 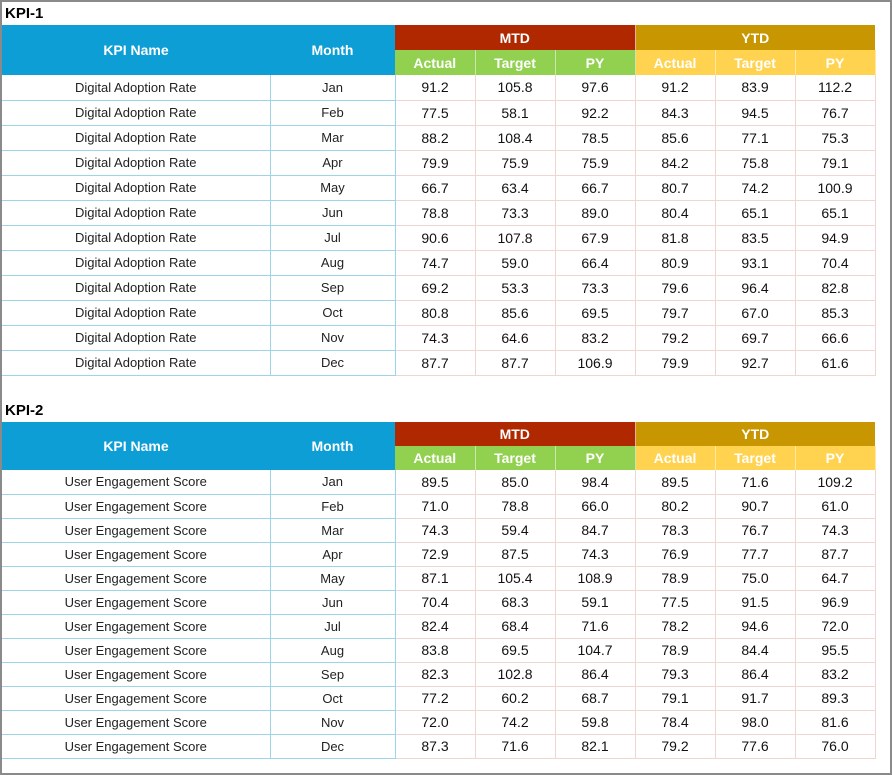 What do you see at coordinates (435, 163) in the screenshot?
I see `mtd-actual-cell: 79.9` at bounding box center [435, 163].